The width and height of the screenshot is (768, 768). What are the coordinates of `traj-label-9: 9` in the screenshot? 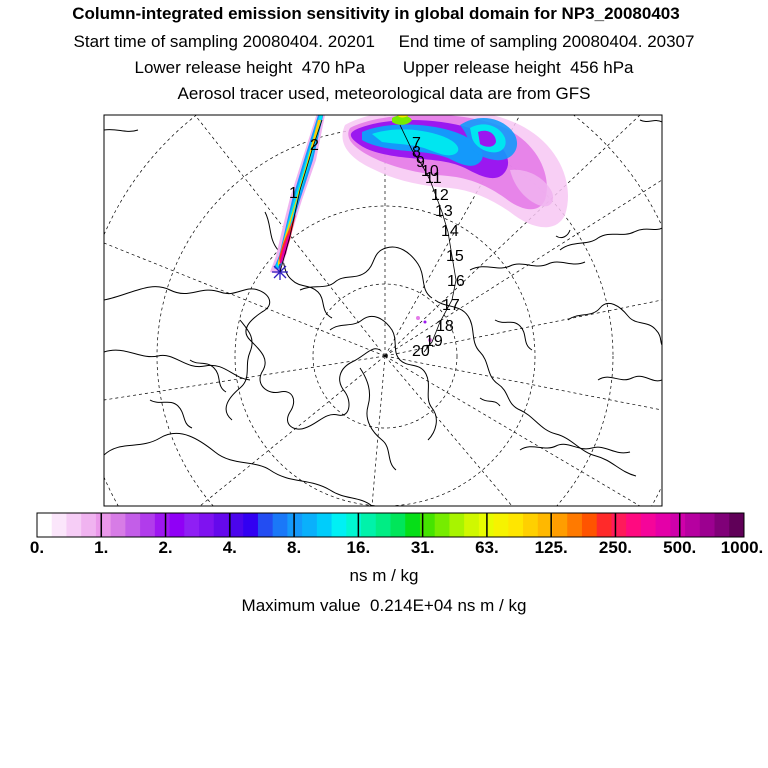 It's located at (420, 162).